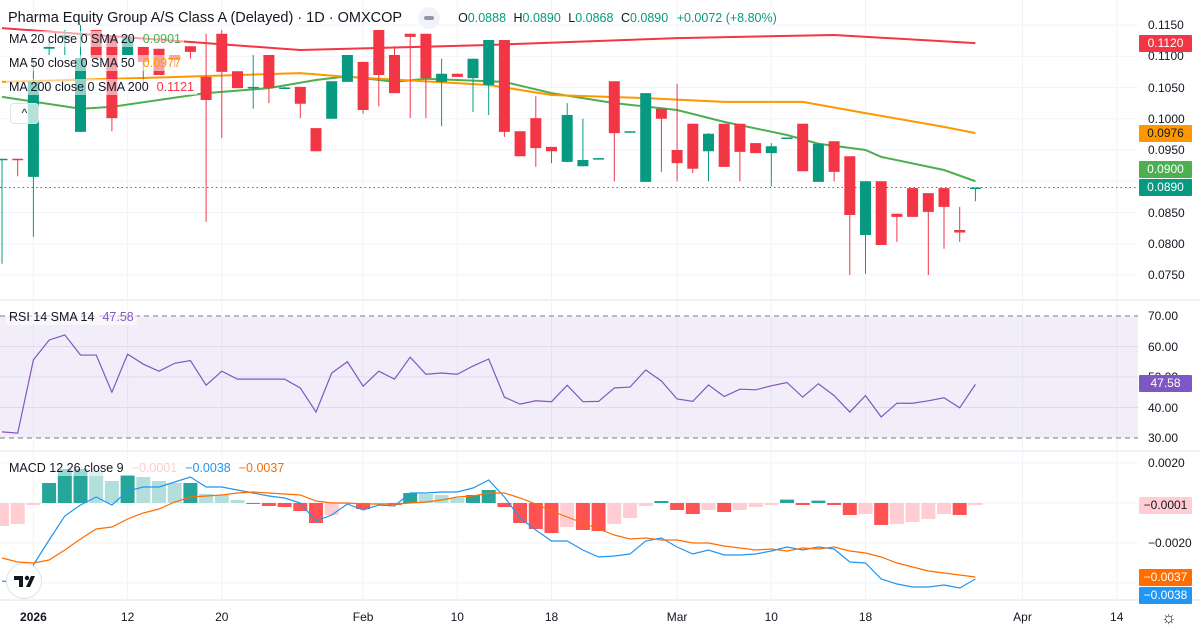 This screenshot has width=1200, height=630. I want to click on legend-ma50: MA 50 close 0 SMA 50 0.0977, so click(95, 63).